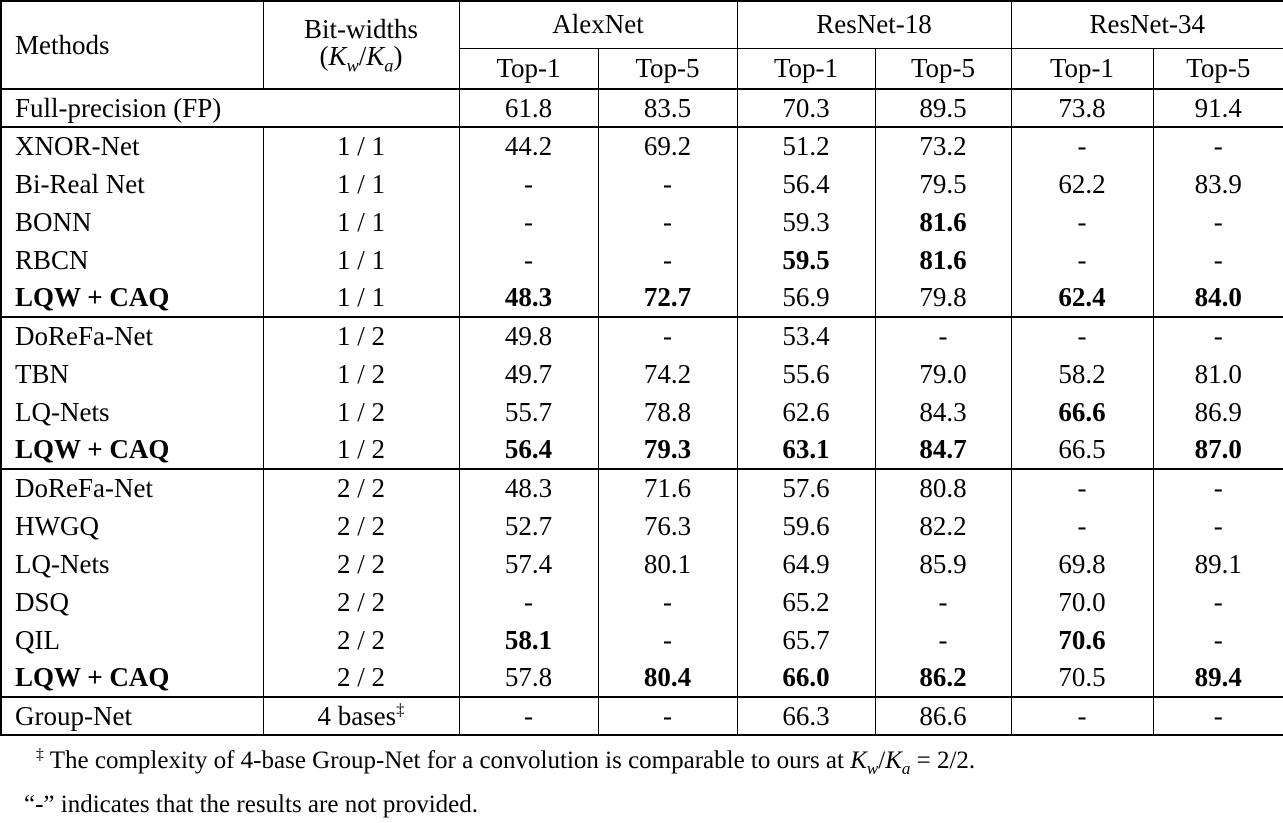 This screenshot has height=823, width=1283. I want to click on value-cell: 86.2, so click(943, 678).